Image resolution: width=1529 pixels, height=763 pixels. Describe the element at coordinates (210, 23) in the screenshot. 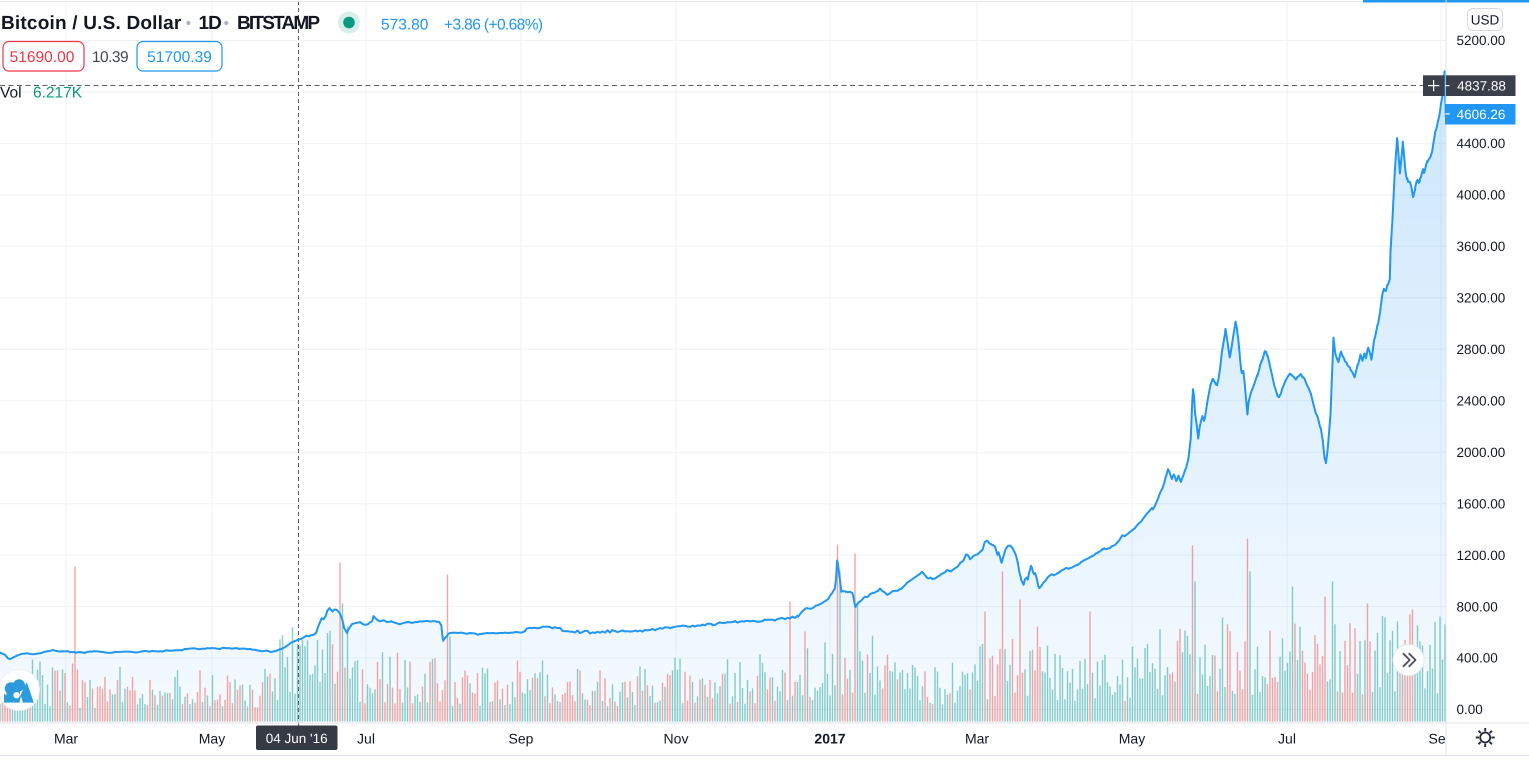

I see `svg-text: 1D` at that location.